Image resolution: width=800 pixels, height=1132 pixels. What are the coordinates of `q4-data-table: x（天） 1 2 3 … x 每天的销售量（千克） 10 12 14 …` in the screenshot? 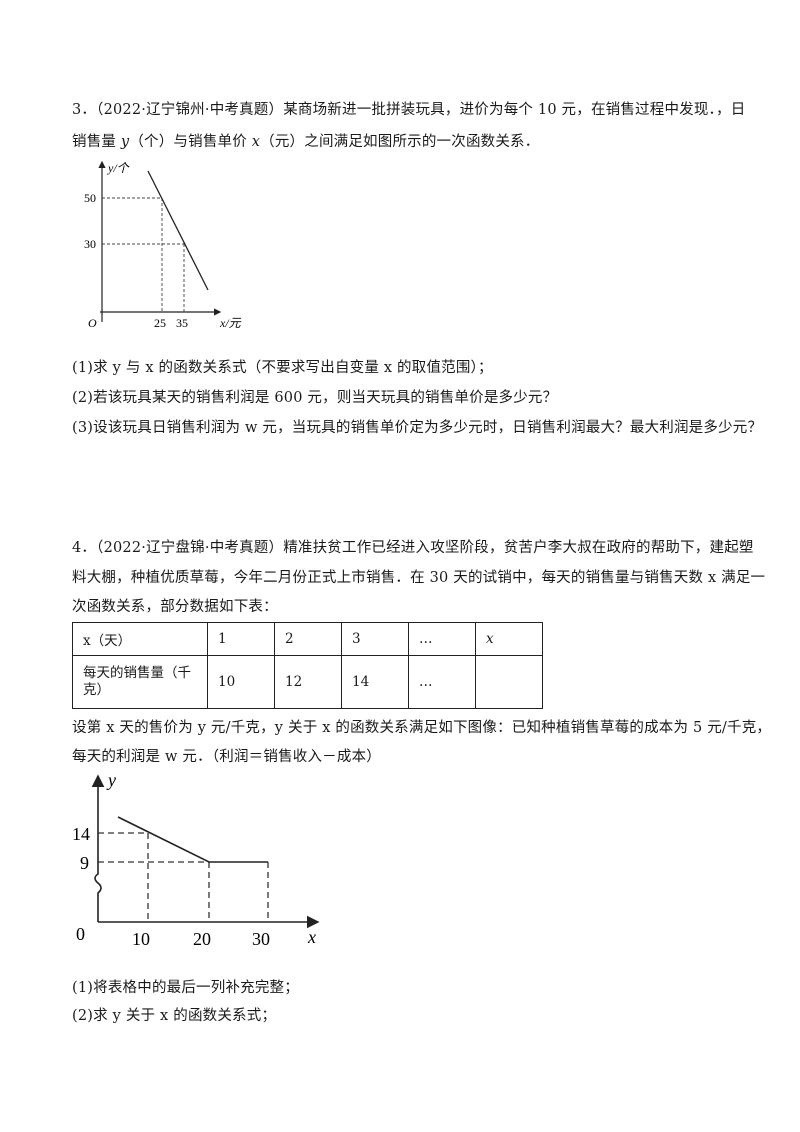 It's located at (307, 665).